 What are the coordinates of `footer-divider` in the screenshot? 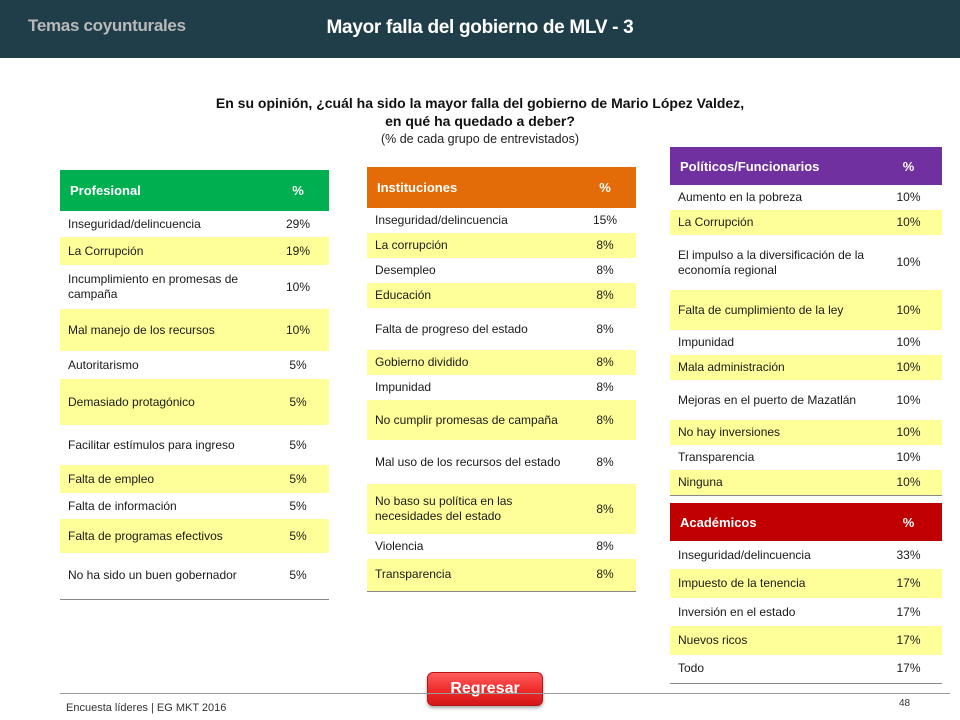 It's located at (505, 693).